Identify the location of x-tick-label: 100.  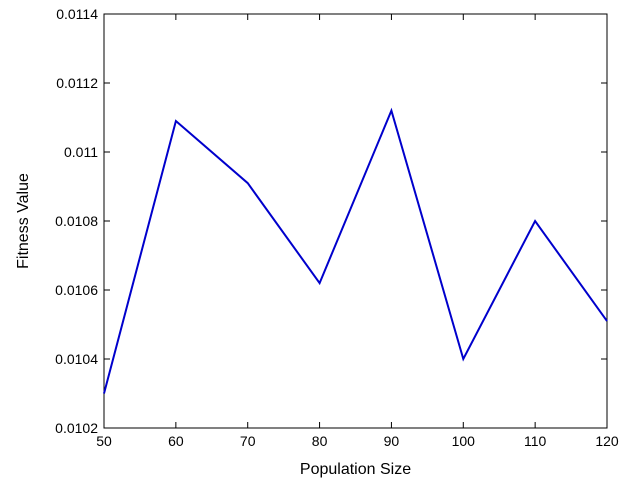
(464, 441).